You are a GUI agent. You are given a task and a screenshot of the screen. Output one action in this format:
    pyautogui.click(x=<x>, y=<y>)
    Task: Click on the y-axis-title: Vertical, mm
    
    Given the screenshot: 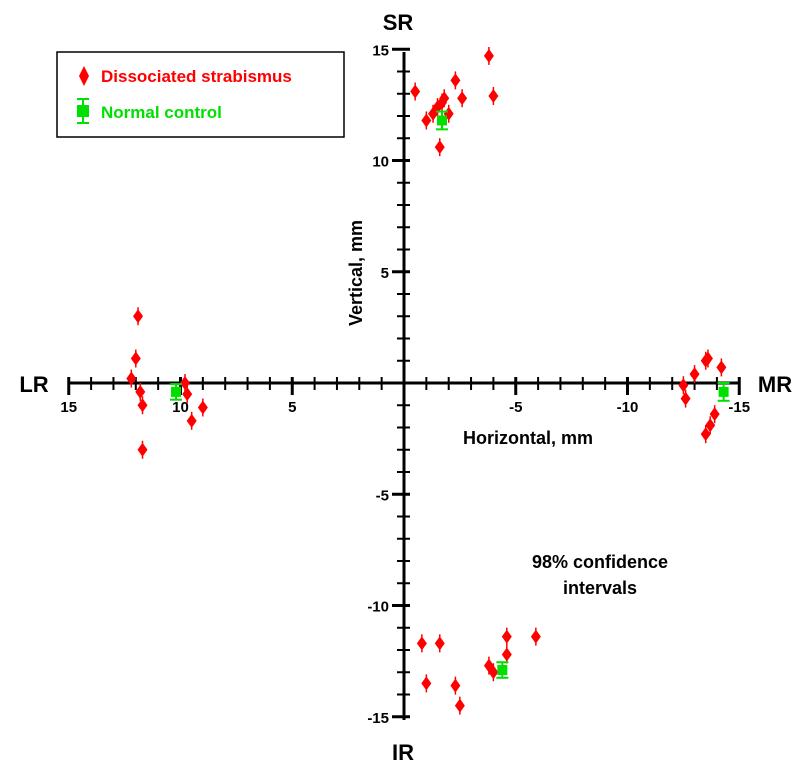 What is the action you would take?
    pyautogui.click(x=356, y=273)
    